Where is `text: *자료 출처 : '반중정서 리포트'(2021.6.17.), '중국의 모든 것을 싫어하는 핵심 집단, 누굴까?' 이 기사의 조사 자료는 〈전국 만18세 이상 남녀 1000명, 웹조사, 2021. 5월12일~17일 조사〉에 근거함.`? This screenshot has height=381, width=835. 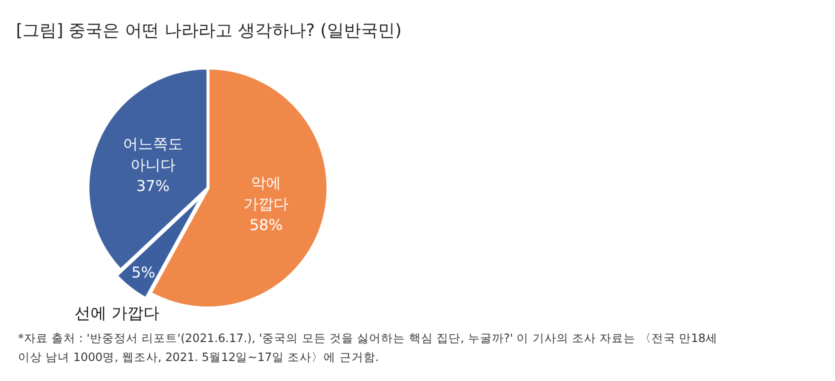 text: *자료 출처 : '반중정서 리포트'(2021.6.17.), '중국의 모든 것을 싫어하는 핵심 집단, 누굴까?' 이 기사의 조사 자료는 〈전국 만18세 이상 남녀 1000명, 웹조사, 2021. 5월12일~17일 조사〉에 근거함. is located at coordinates (368, 347).